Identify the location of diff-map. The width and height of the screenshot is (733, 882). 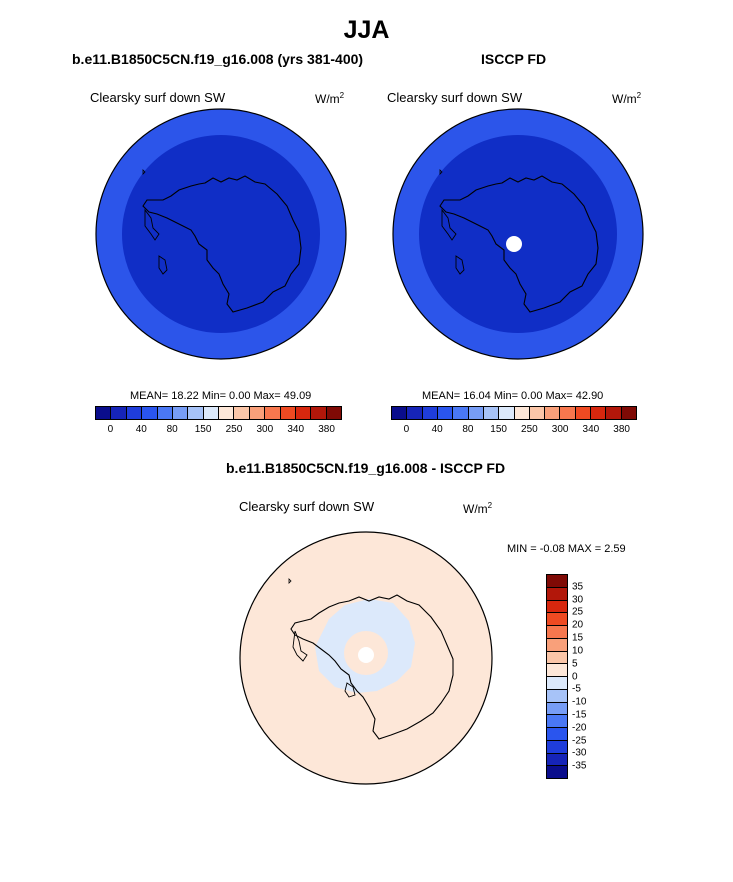
(366, 658).